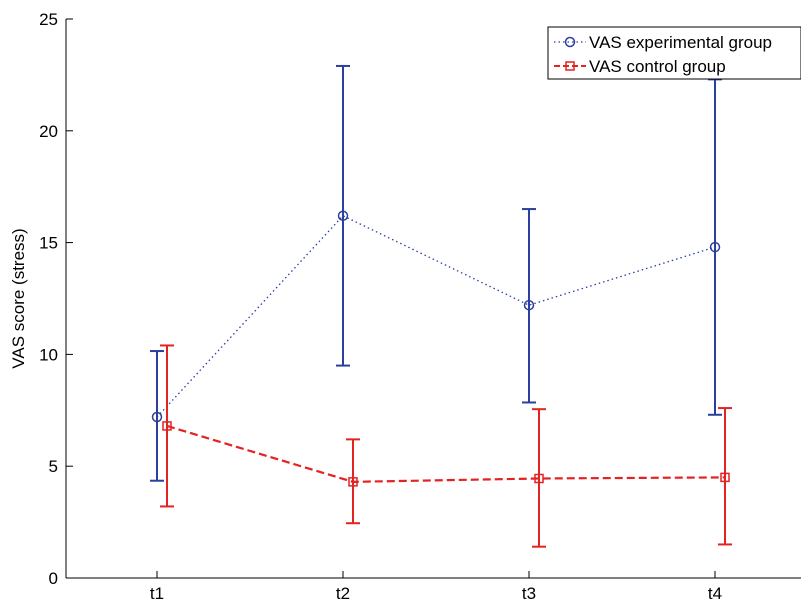 Image resolution: width=801 pixels, height=602 pixels. Describe the element at coordinates (48, 131) in the screenshot. I see `y-tick-label: 20` at that location.